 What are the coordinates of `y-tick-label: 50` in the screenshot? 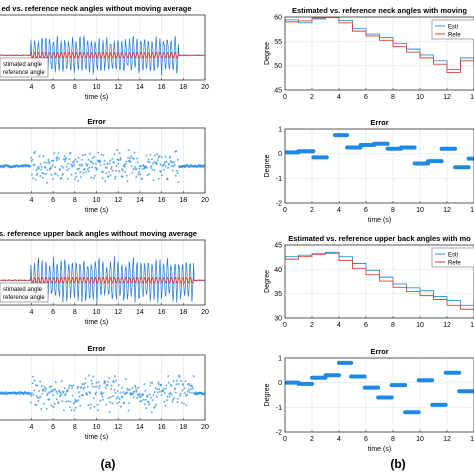 It's located at (278, 66).